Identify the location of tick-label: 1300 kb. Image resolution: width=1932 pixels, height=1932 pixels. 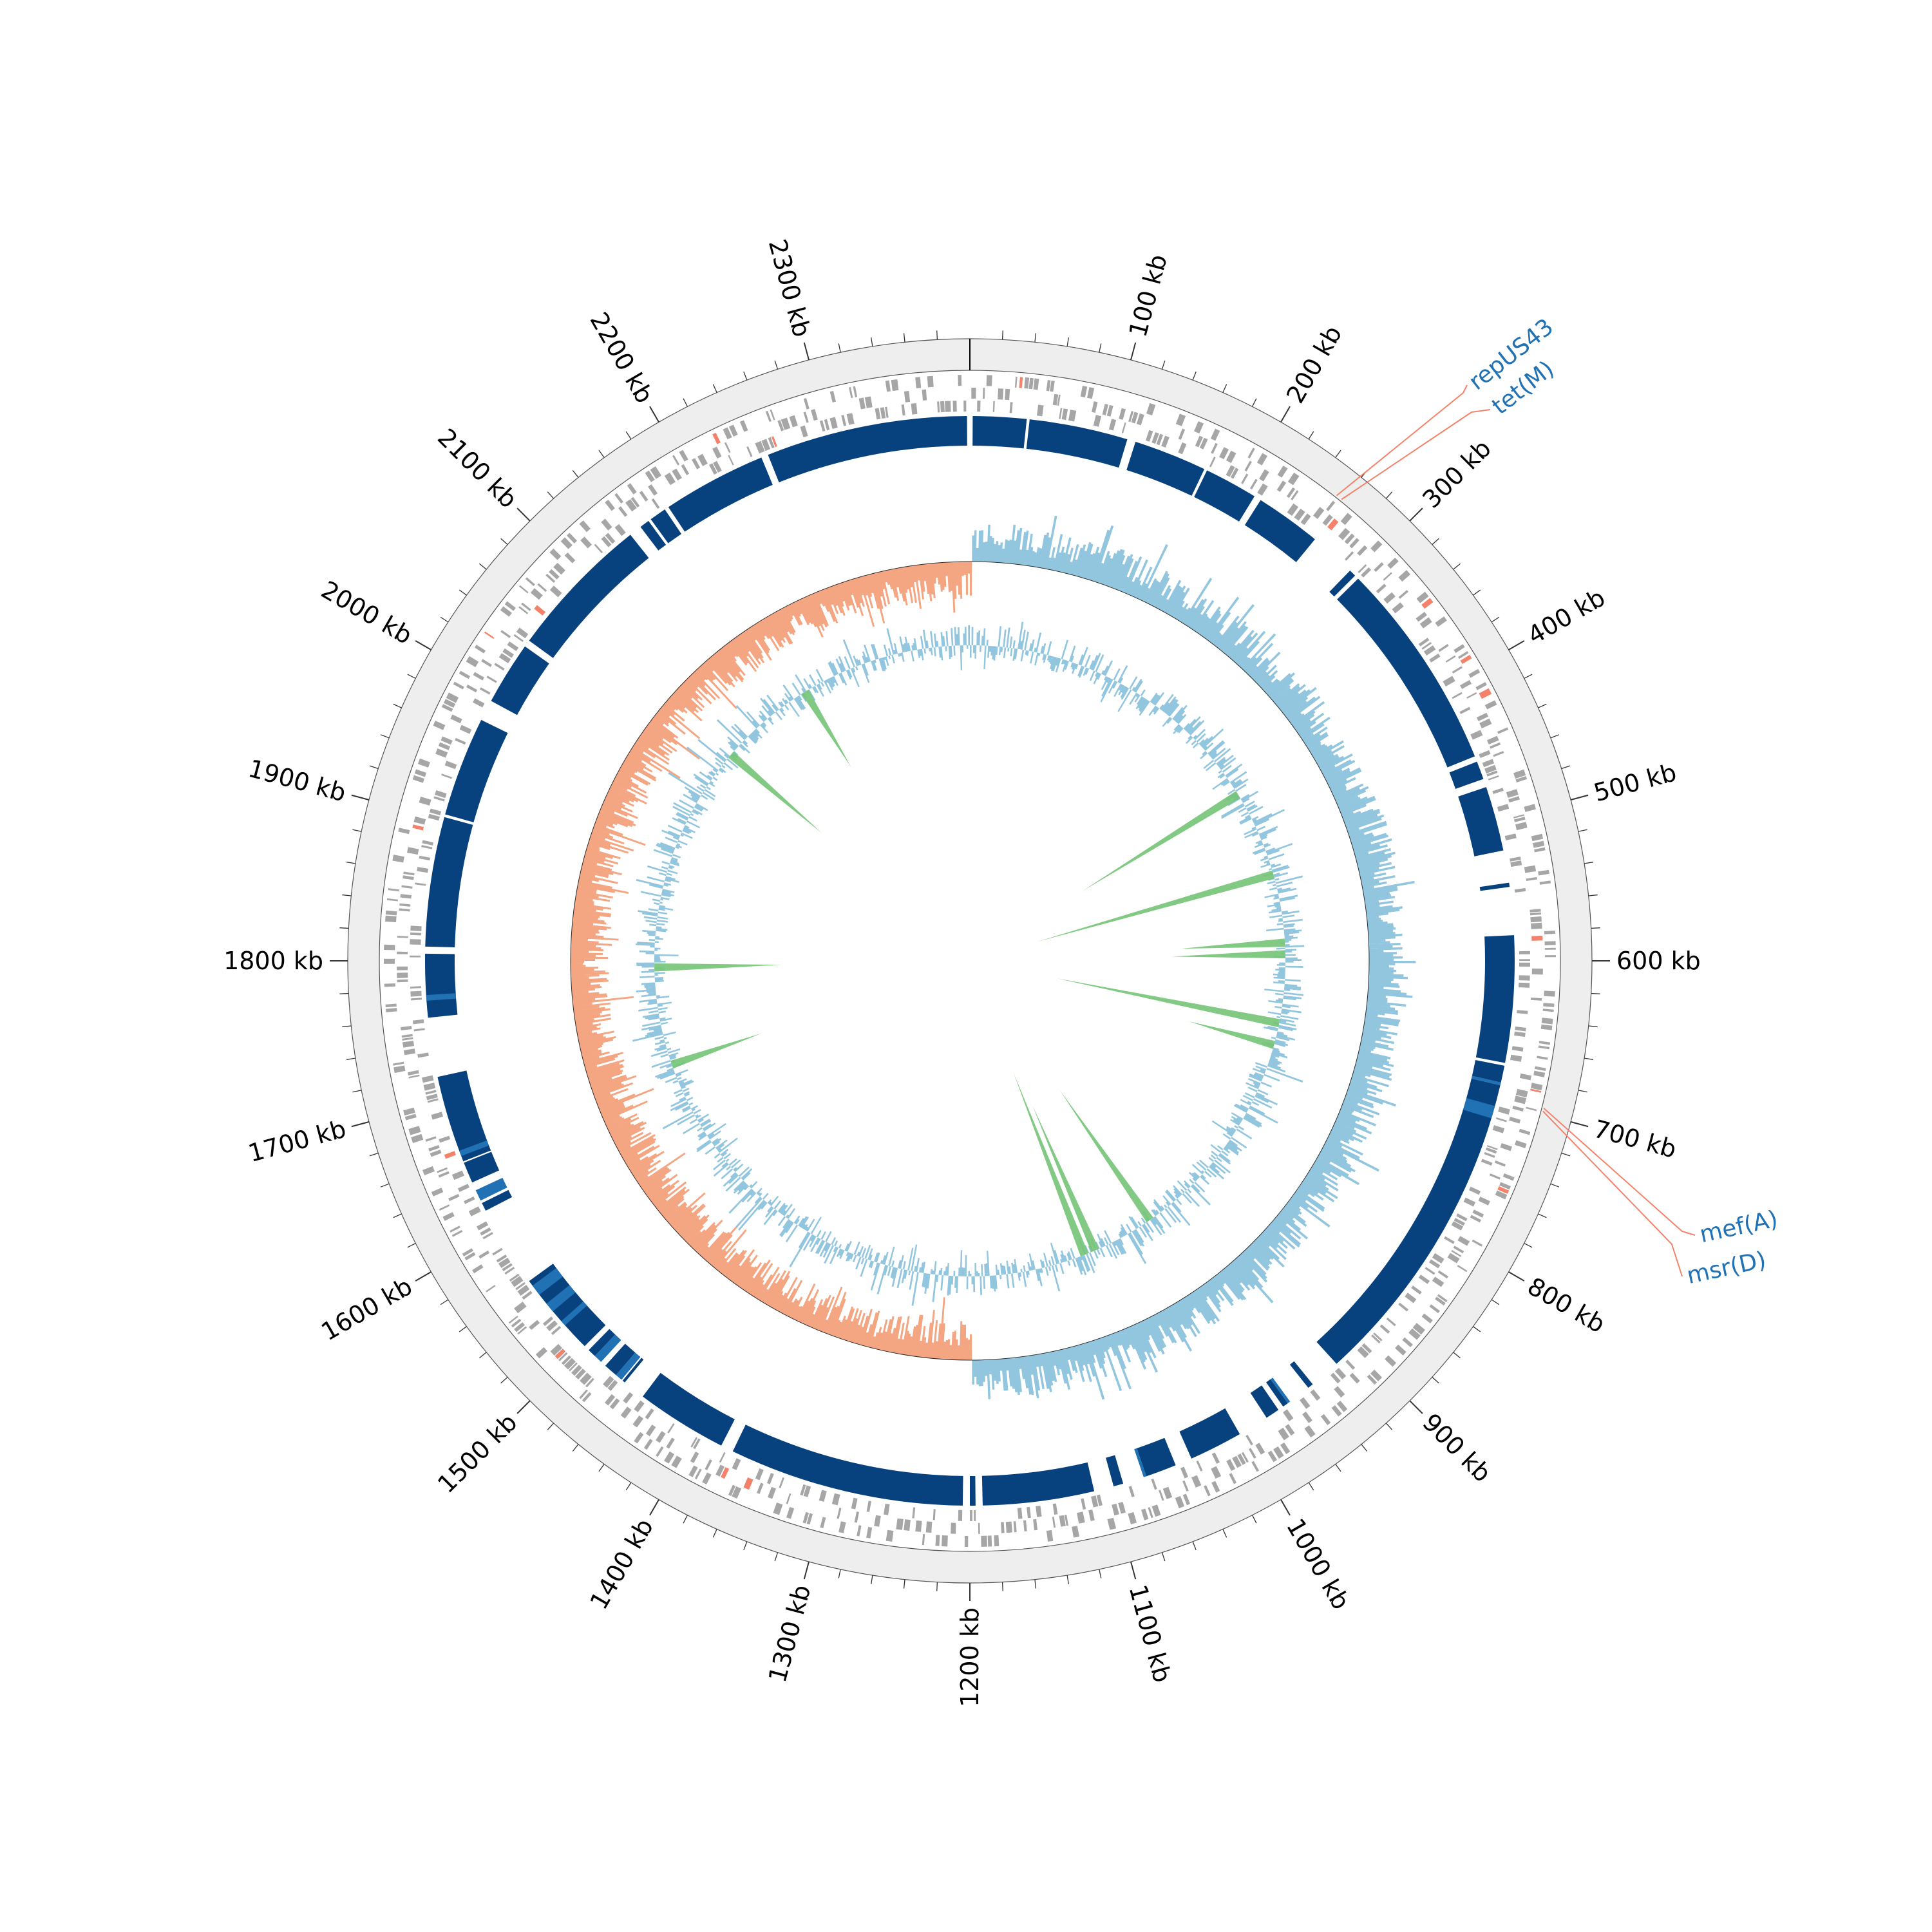
(790, 1634).